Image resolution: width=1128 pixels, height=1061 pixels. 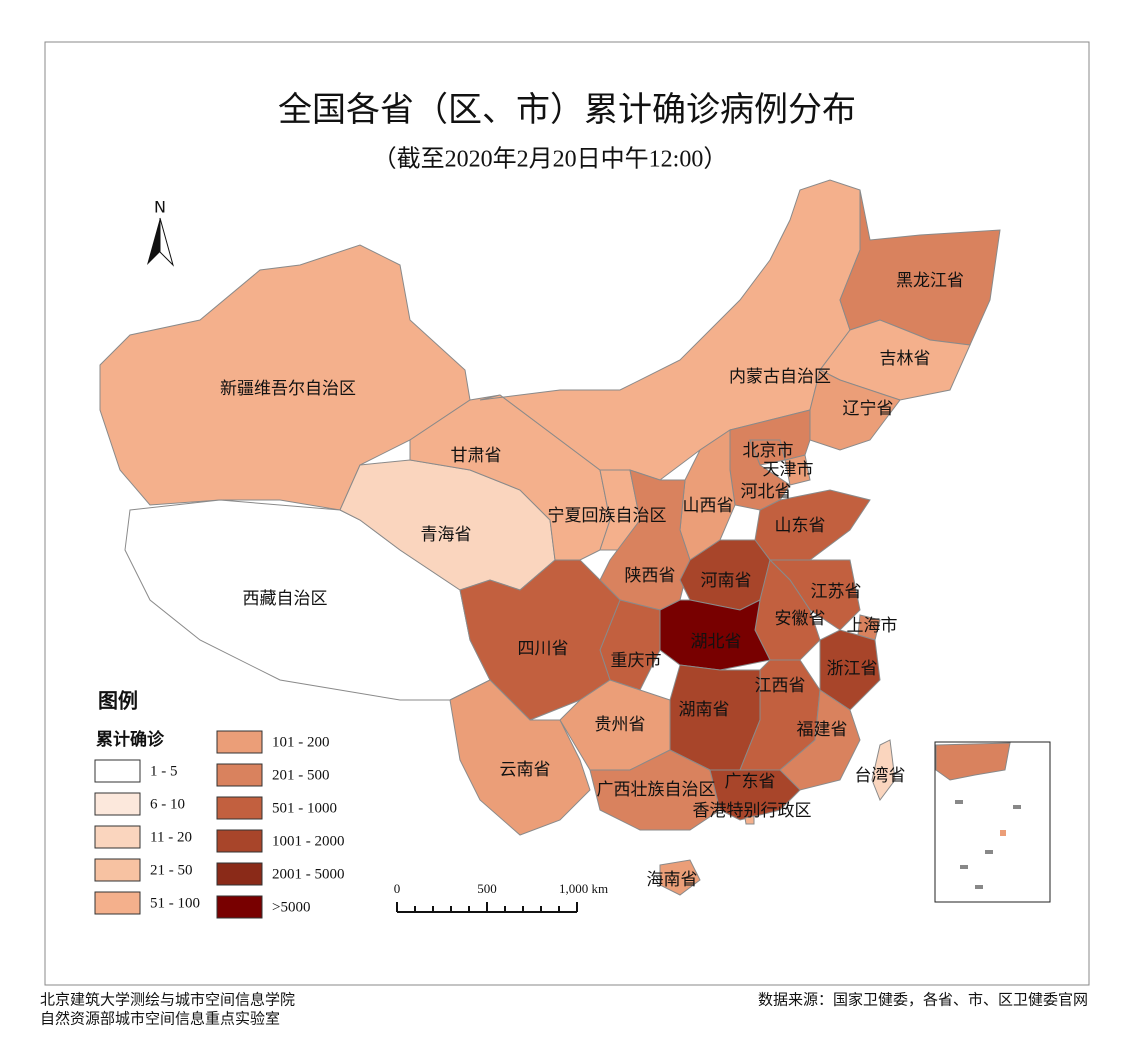 What do you see at coordinates (501, 897) in the screenshot?
I see `scale-bar: 0 500 1,000 km` at bounding box center [501, 897].